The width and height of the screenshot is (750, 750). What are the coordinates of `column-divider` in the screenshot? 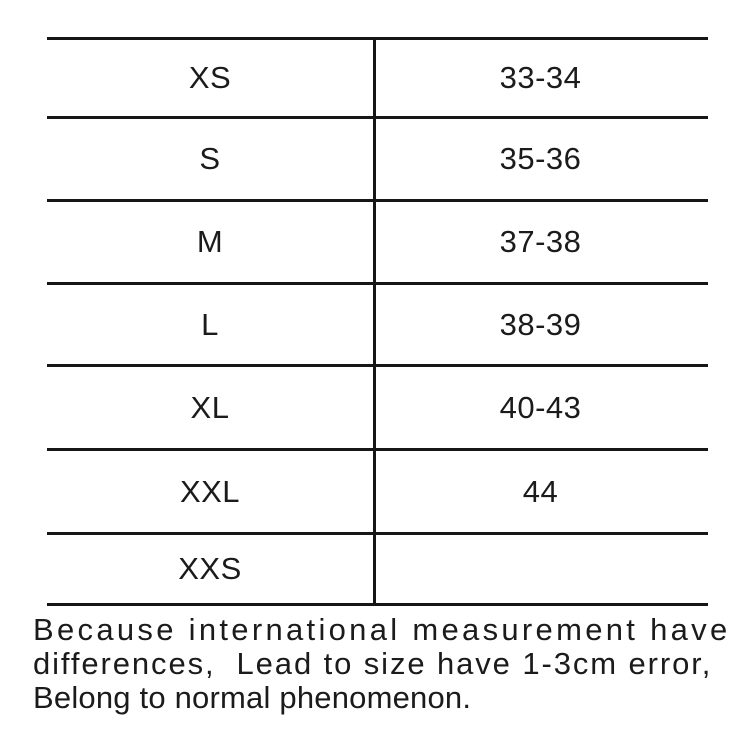 It's located at (374, 323).